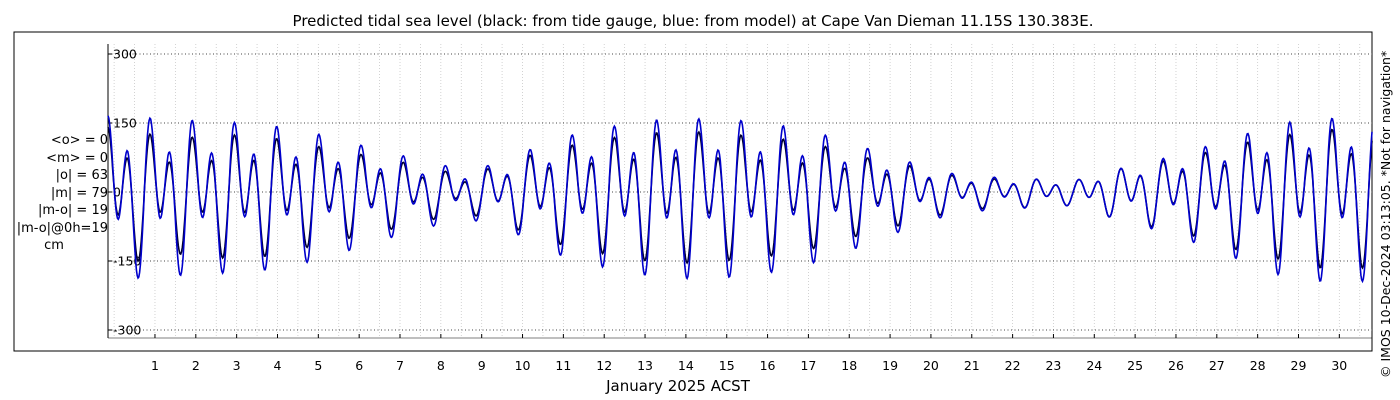  What do you see at coordinates (278, 365) in the screenshot?
I see `x-tick-label: 4` at bounding box center [278, 365].